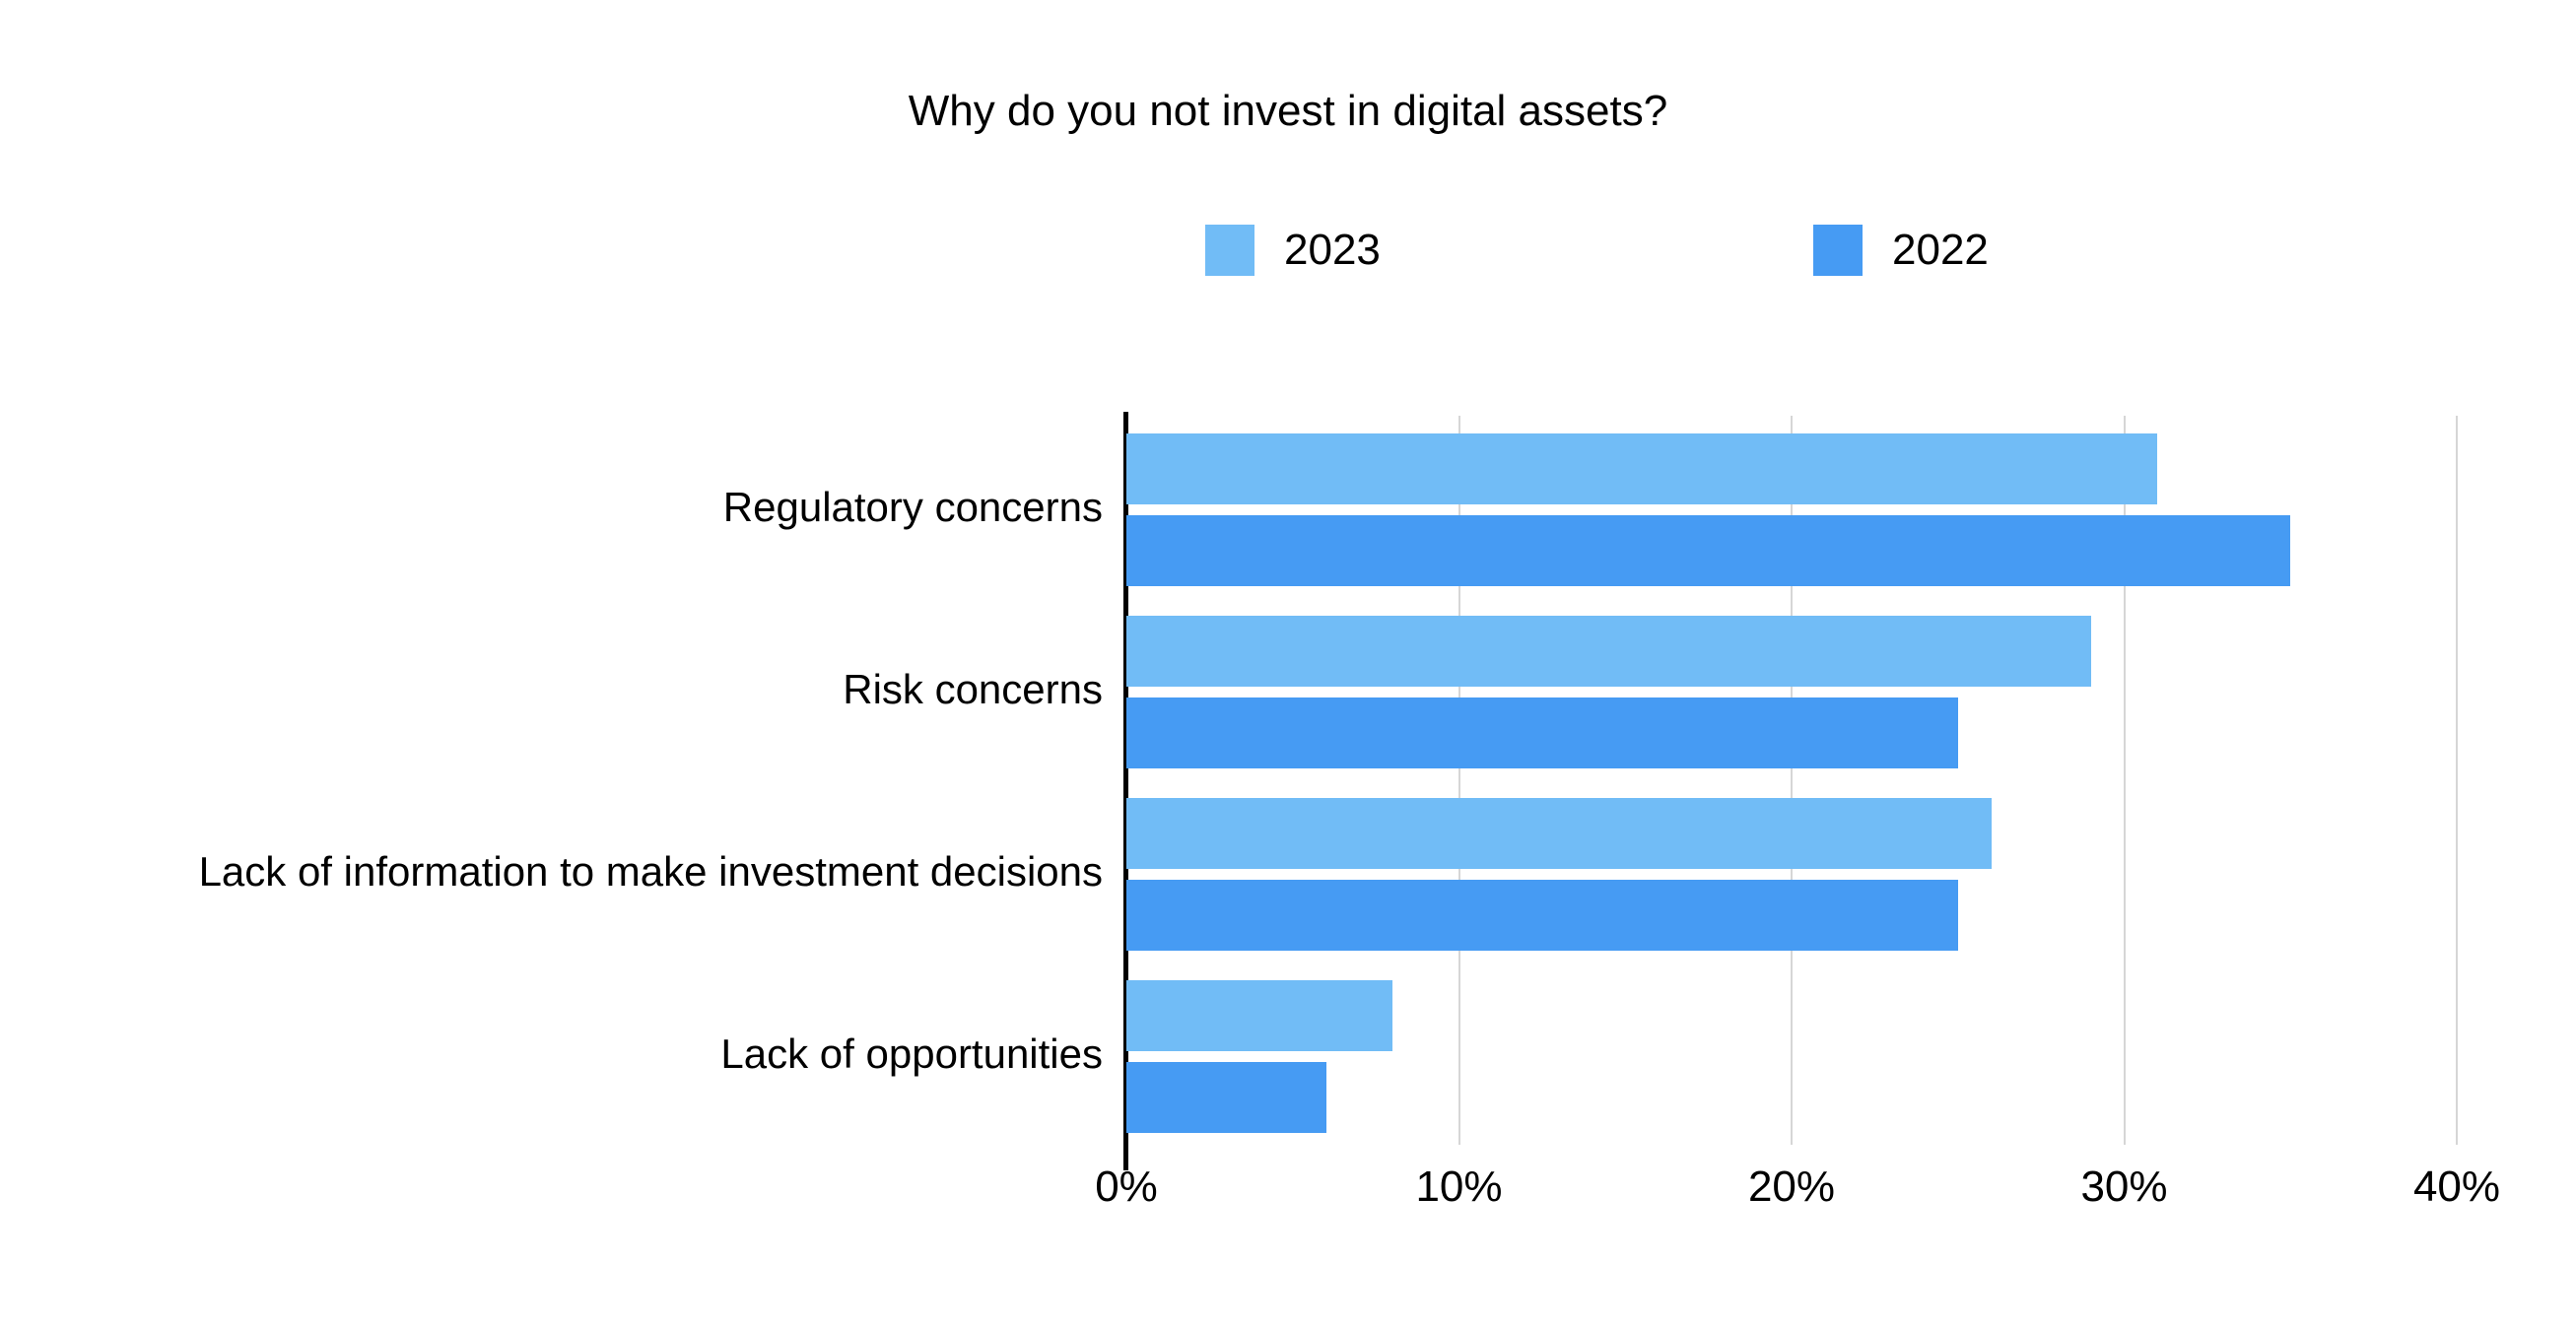 This screenshot has height=1328, width=2576. What do you see at coordinates (912, 506) in the screenshot?
I see `category-label: Regulatory concerns` at bounding box center [912, 506].